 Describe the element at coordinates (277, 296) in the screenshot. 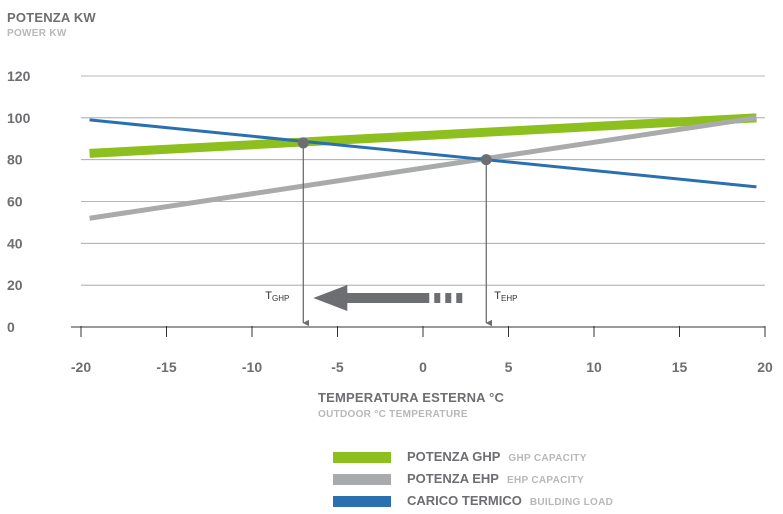

I see `annotation-label-ghp: TGHP` at that location.